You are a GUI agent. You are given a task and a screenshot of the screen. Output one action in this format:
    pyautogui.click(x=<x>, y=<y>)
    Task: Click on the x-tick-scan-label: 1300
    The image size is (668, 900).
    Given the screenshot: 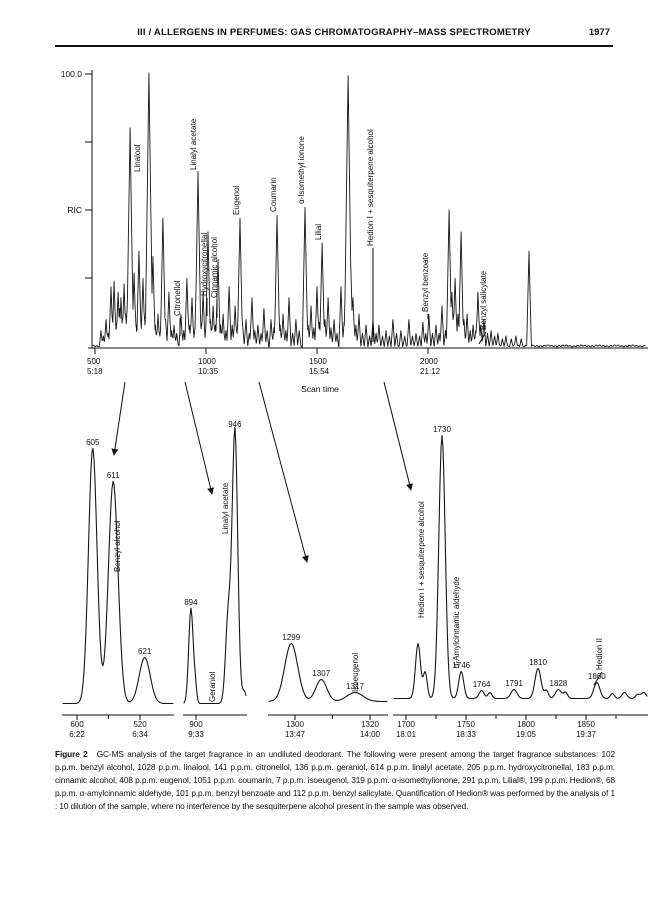 What is the action you would take?
    pyautogui.click(x=295, y=724)
    